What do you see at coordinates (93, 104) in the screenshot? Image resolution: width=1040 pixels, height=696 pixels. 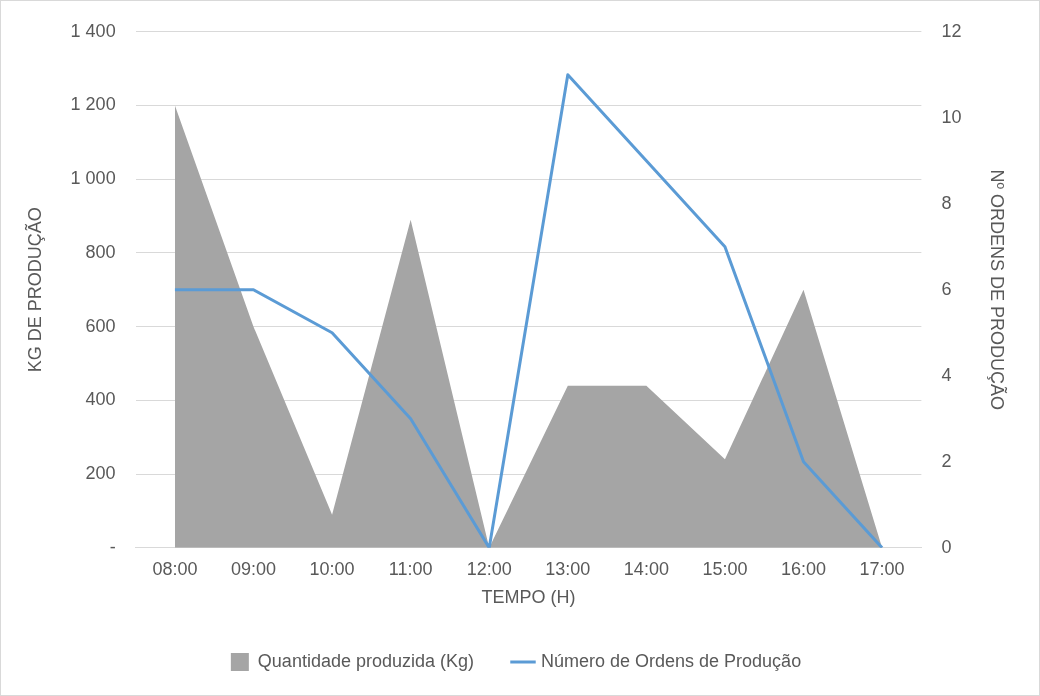 I see `y-tick-label: 1 200` at bounding box center [93, 104].